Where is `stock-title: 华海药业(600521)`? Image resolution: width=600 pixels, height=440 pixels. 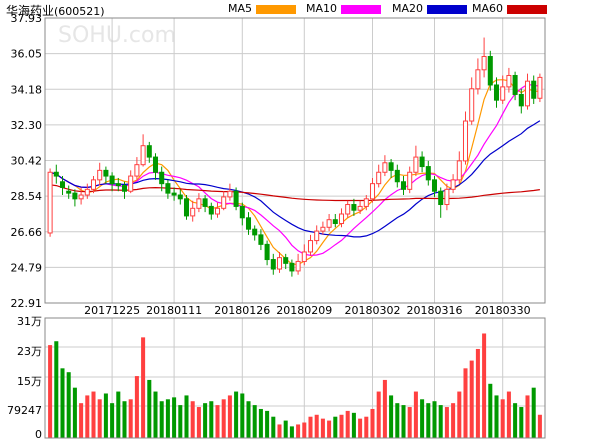
stock-title: 华海药业(600521) is located at coordinates (55, 10).